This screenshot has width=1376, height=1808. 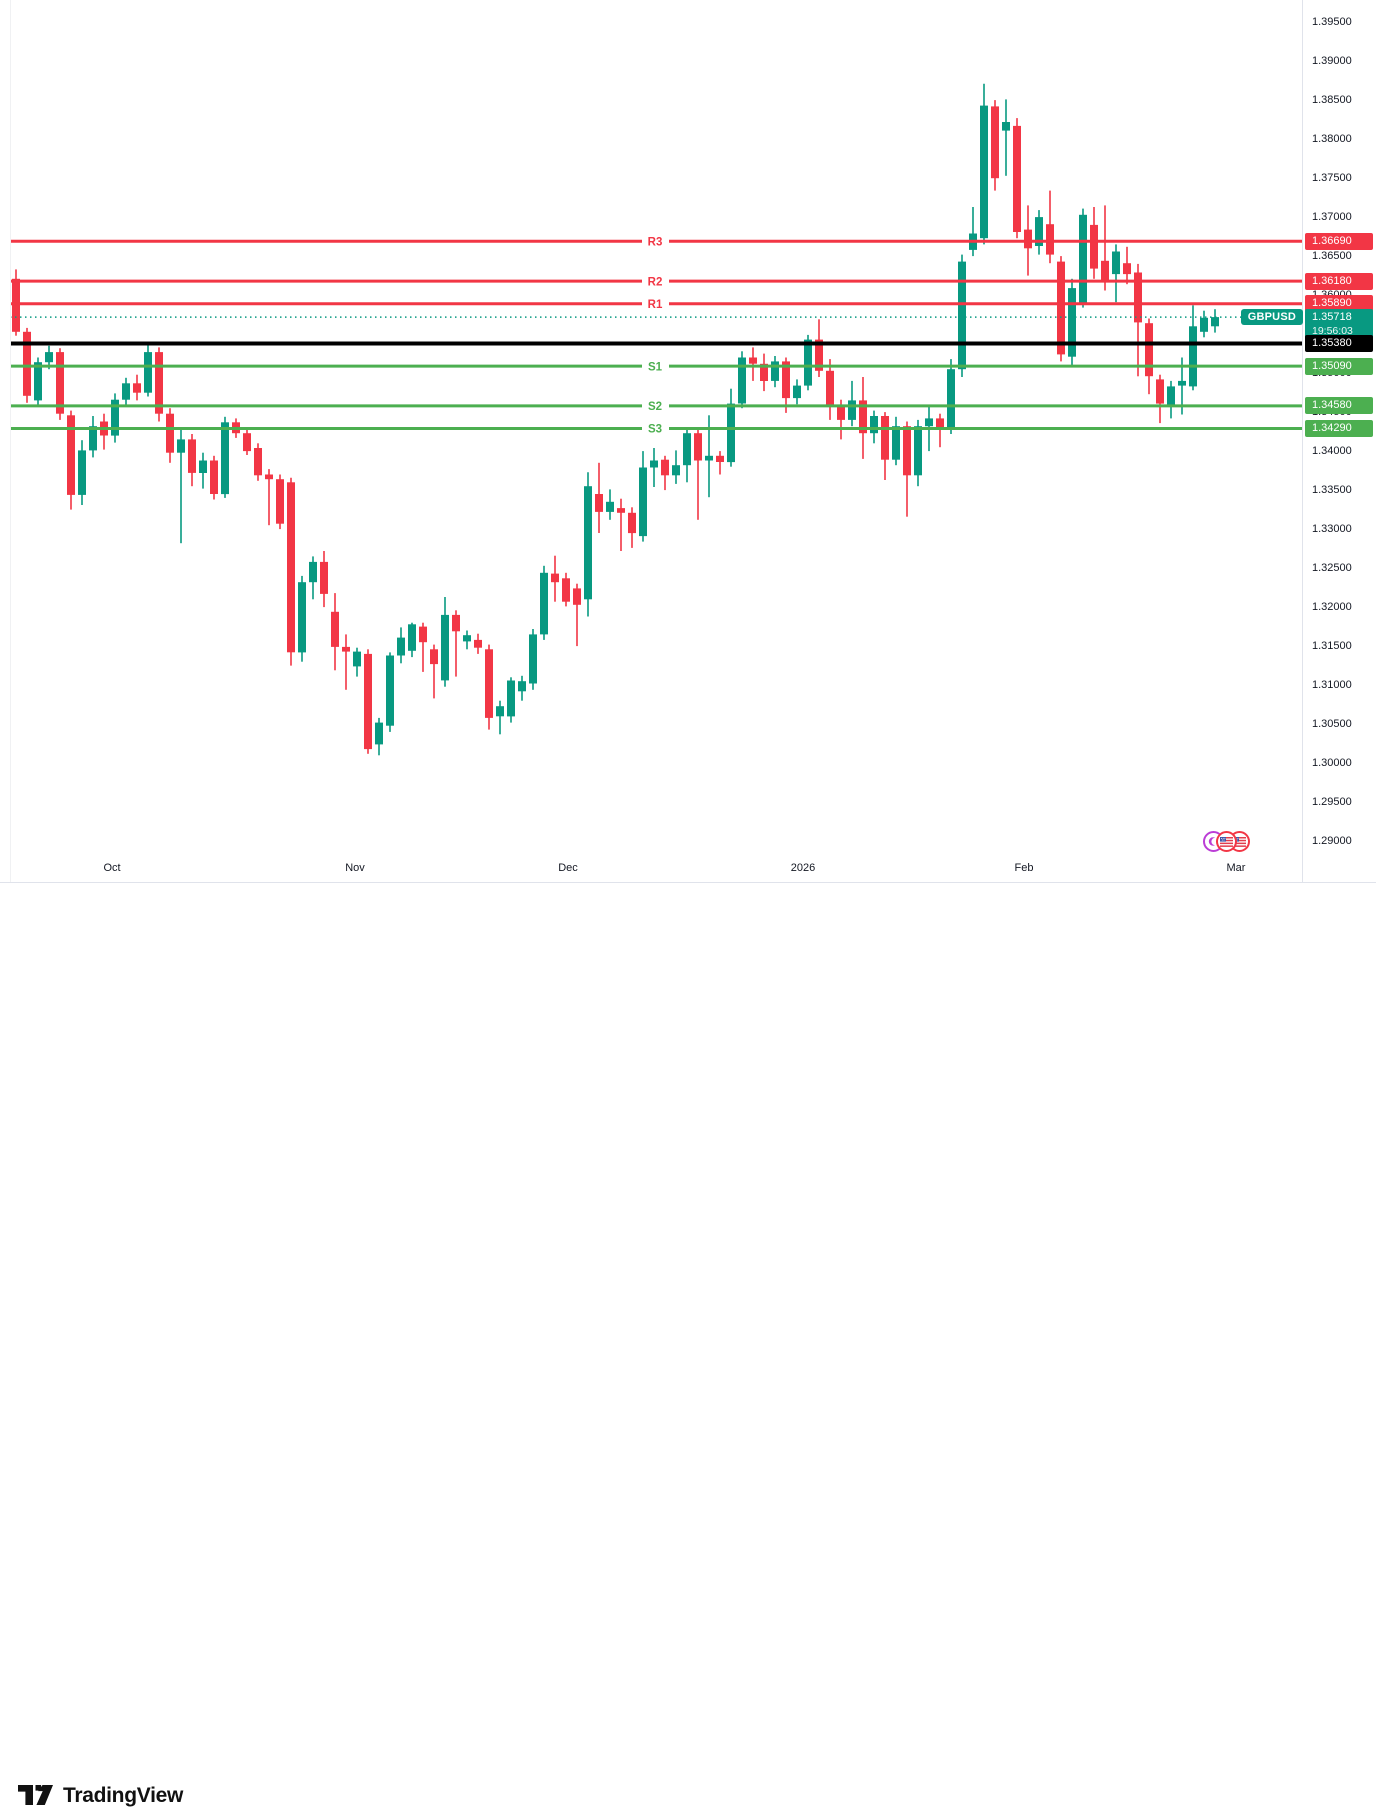 I want to click on time-axis-label: Feb, so click(x=1024, y=868).